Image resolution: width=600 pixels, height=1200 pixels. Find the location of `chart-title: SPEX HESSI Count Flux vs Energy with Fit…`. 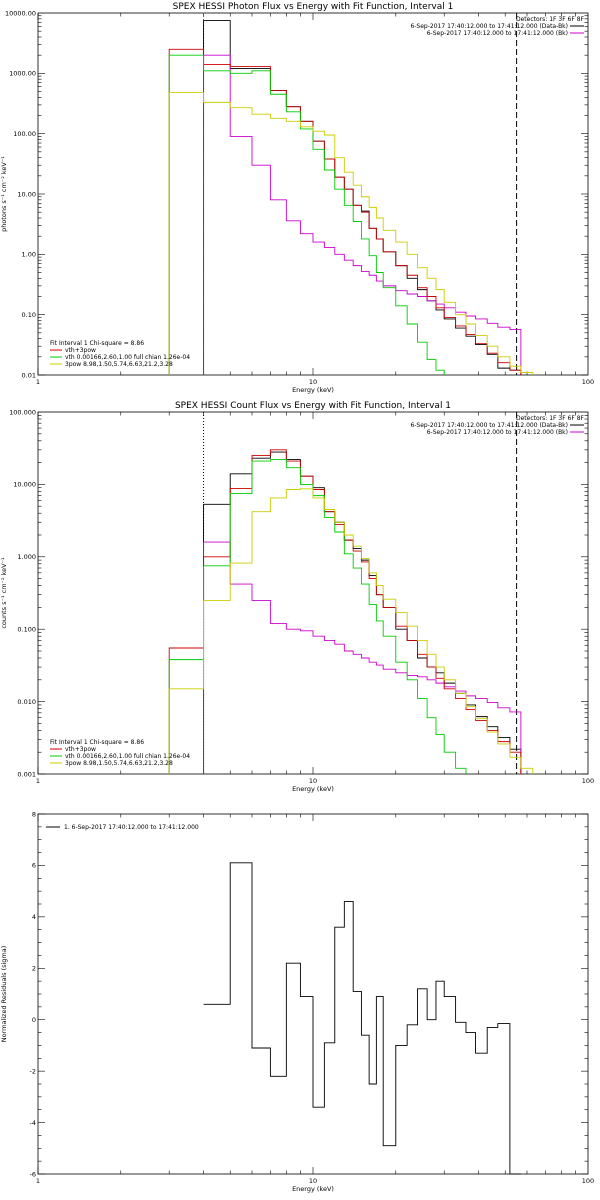

chart-title: SPEX HESSI Count Flux vs Energy with Fit… is located at coordinates (313, 406).